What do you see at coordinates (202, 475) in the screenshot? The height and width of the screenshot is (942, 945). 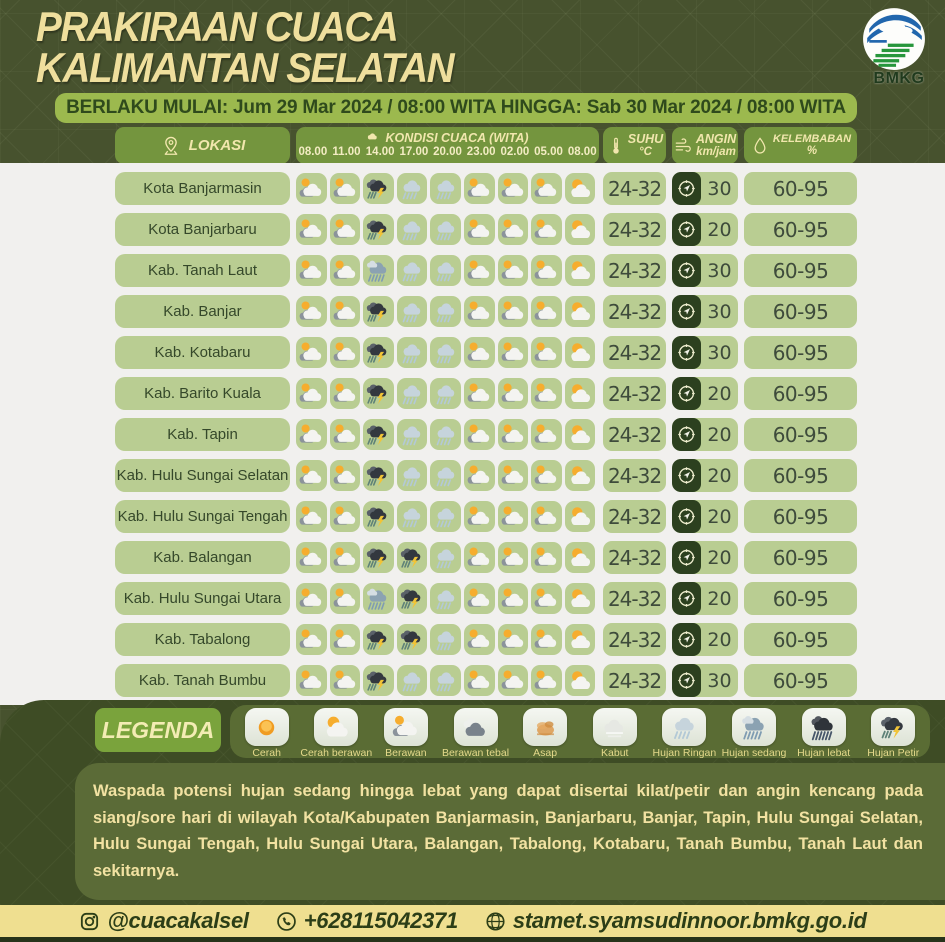 I see `location-cell: Kab. Hulu Sungai Selatan` at bounding box center [202, 475].